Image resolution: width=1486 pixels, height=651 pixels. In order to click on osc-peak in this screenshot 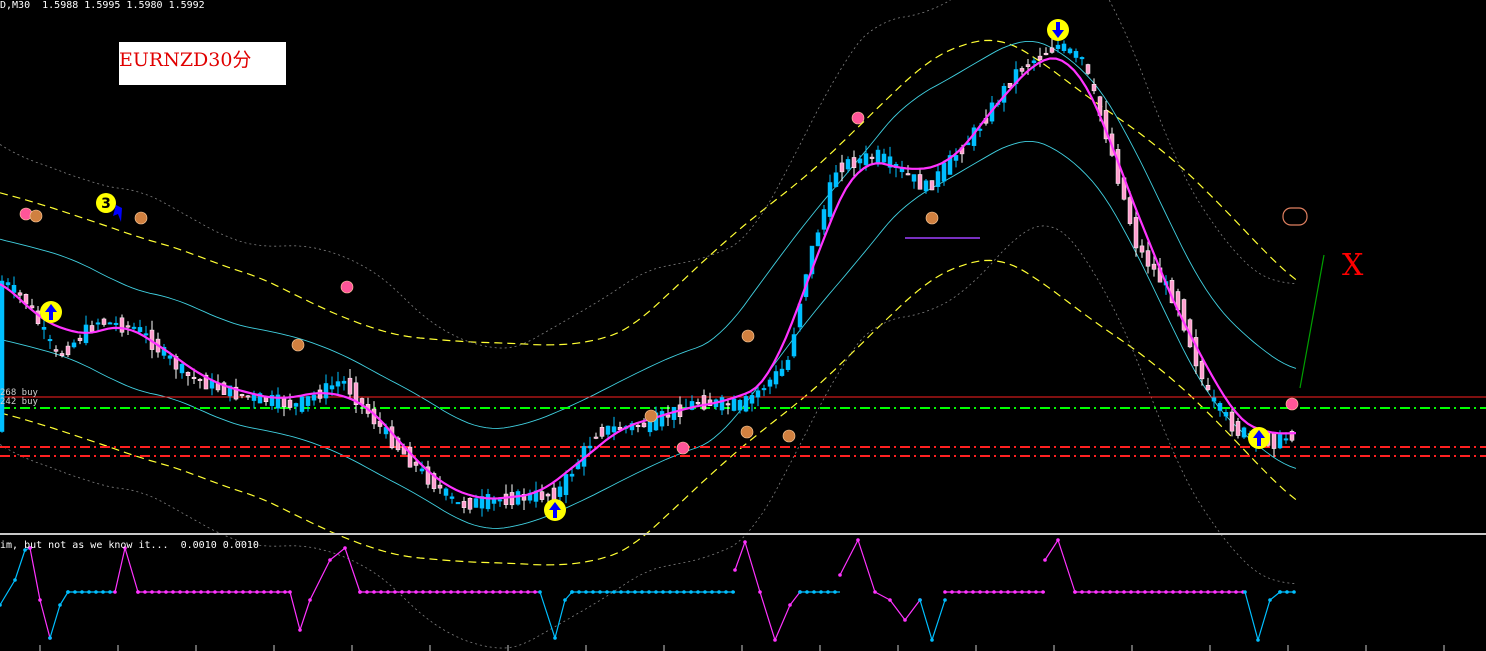, I will do `click(1060, 565)`.